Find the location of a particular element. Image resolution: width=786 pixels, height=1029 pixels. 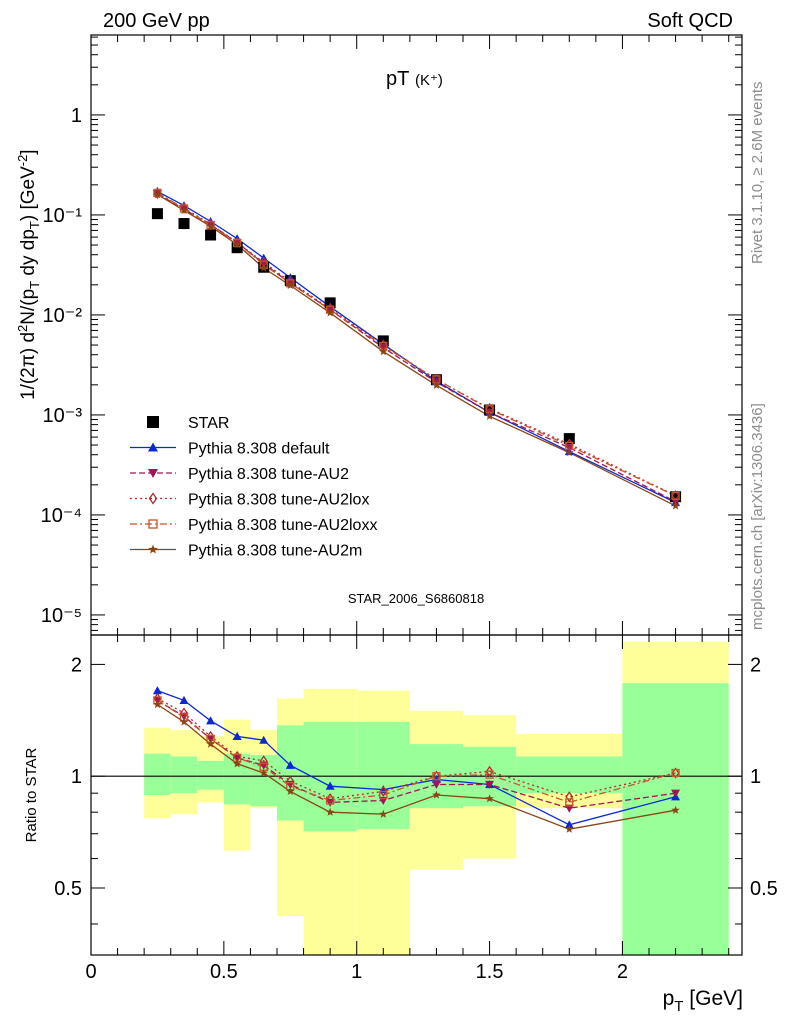

legend-label-pythia-8-308-tune-au2loxx: Pythia 8.308 tune-AU2loxx is located at coordinates (282, 525).